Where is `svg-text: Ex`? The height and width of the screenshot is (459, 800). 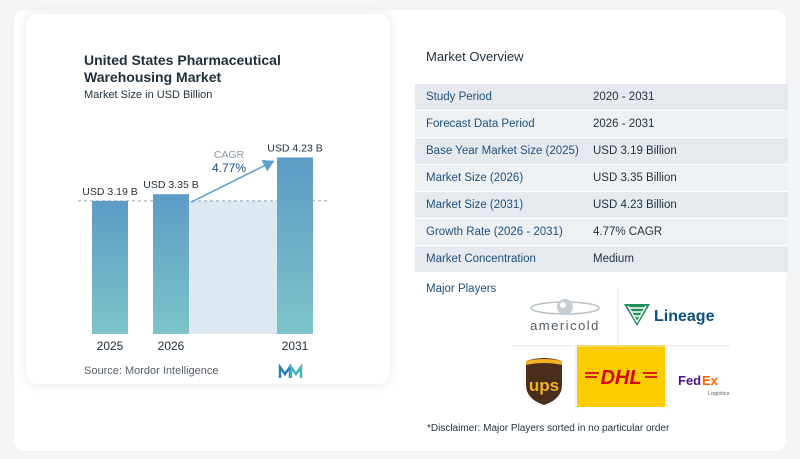 svg-text: Ex is located at coordinates (710, 380).